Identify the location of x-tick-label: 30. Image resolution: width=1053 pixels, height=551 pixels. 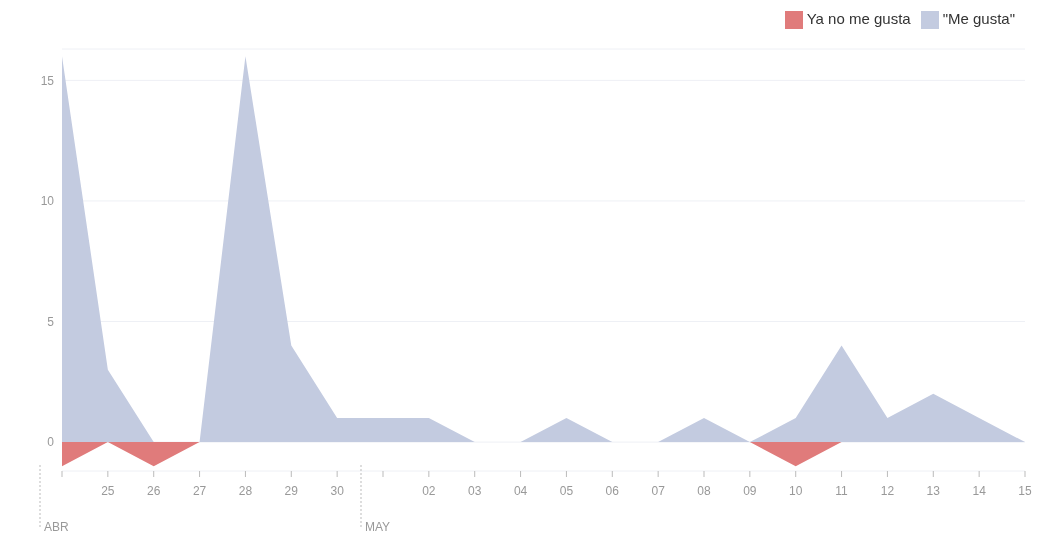
(337, 491).